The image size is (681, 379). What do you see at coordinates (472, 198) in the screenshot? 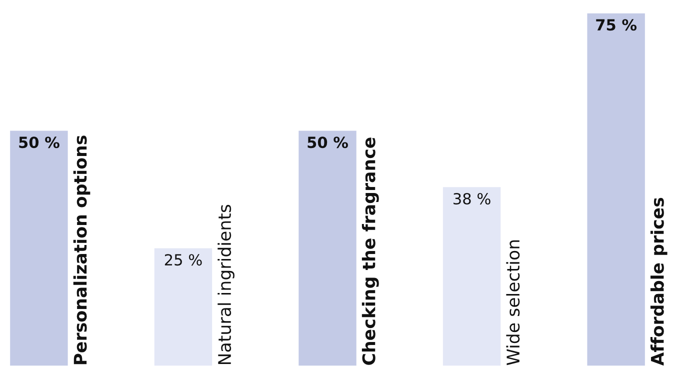
I see `data-label: 38 %` at bounding box center [472, 198].